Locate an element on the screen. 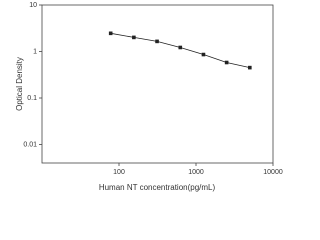 This screenshot has width=320, height=240. y-tick-label: 10 is located at coordinates (33, 5).